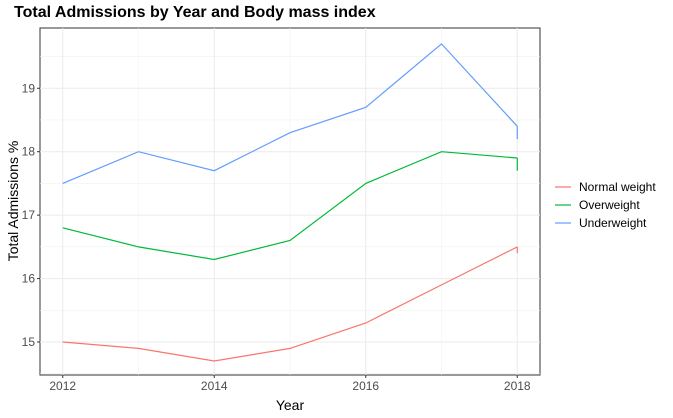  Describe the element at coordinates (290, 405) in the screenshot. I see `x-axis-title: Year` at that location.